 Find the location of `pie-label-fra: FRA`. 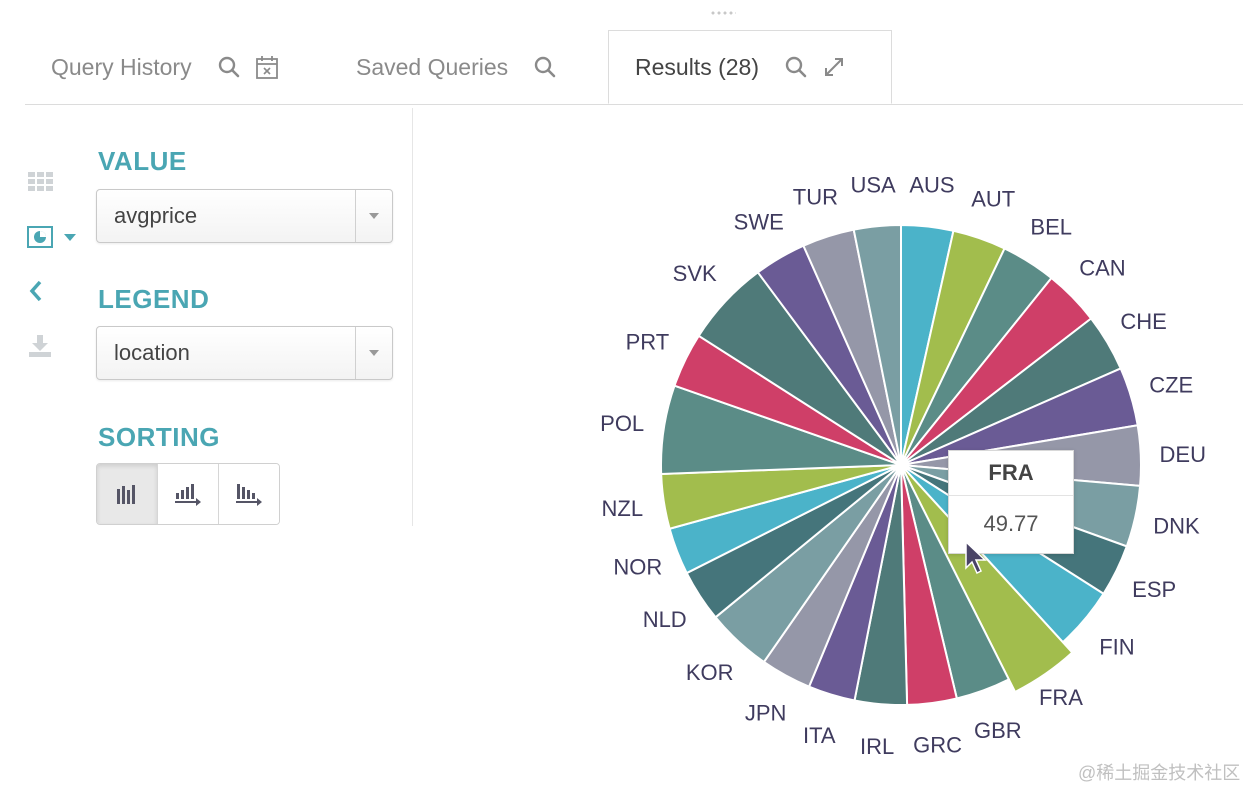

pie-label-fra: FRA is located at coordinates (1061, 697).